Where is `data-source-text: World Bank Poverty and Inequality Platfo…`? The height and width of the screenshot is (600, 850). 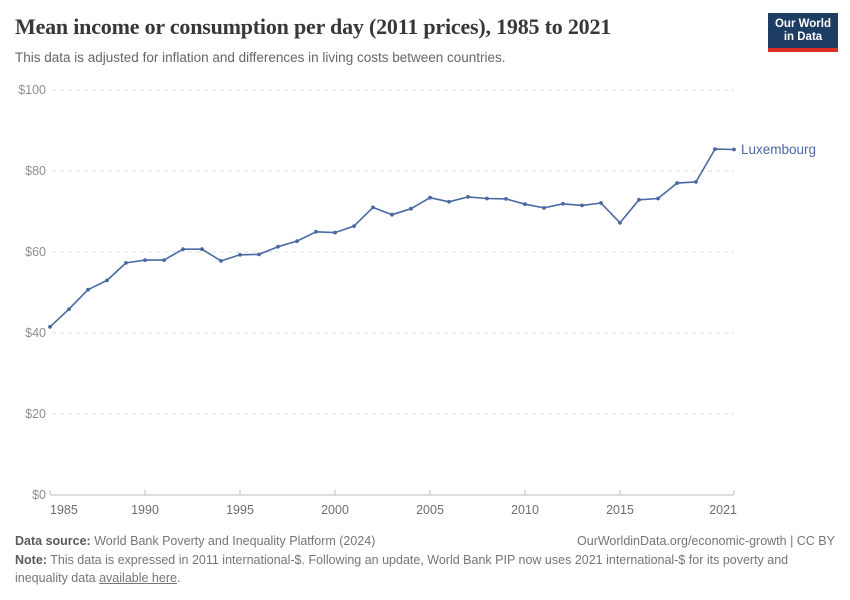
data-source-text: World Bank Poverty and Inequality Platfo… is located at coordinates (235, 541).